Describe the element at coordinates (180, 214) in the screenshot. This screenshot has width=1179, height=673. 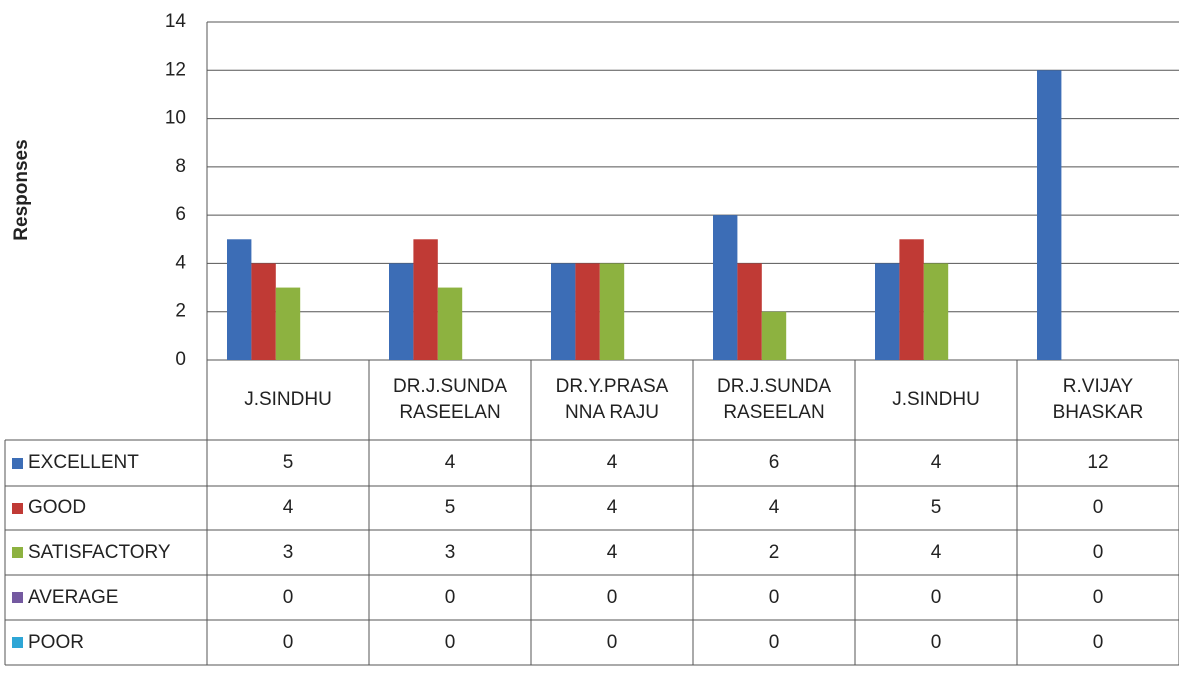
I see `y-tick-label: 6` at that location.